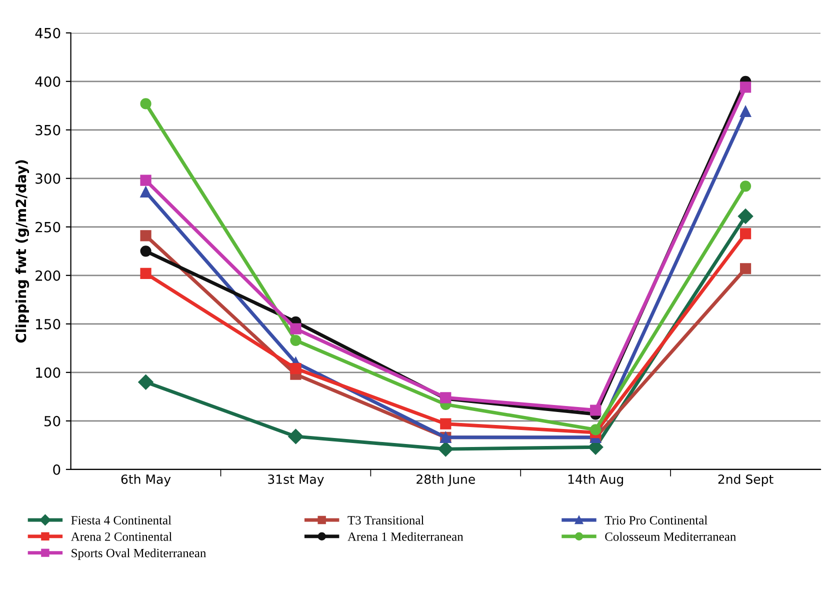 This screenshot has width=833, height=598. What do you see at coordinates (139, 554) in the screenshot?
I see `legend-label: Sports Oval Mediterranean` at bounding box center [139, 554].